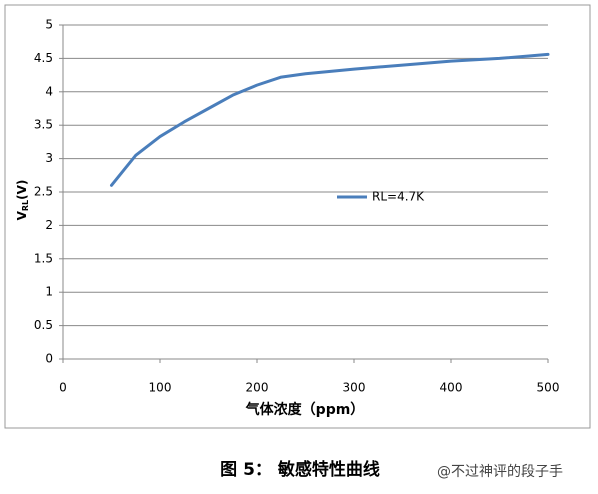  Describe the element at coordinates (43, 125) in the screenshot. I see `y-tick-label: 3.5` at that location.